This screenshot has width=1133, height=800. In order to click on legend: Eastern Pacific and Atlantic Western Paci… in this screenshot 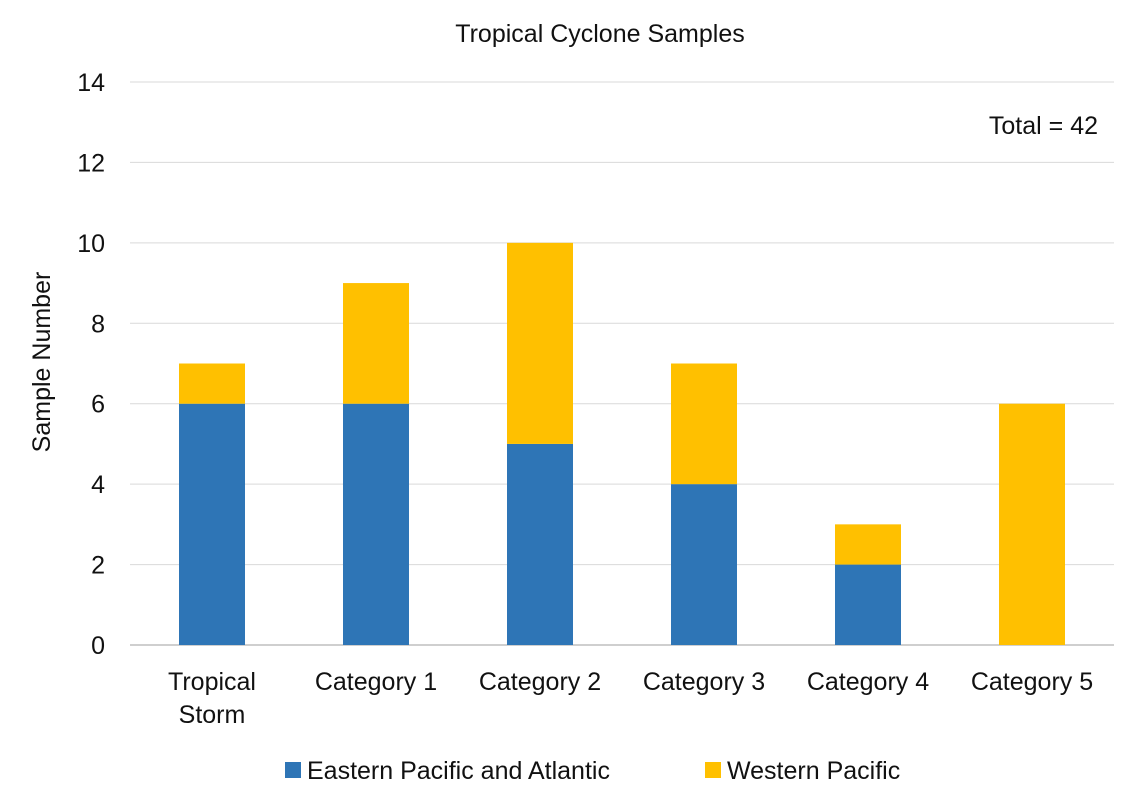, I will do `click(592, 771)`.